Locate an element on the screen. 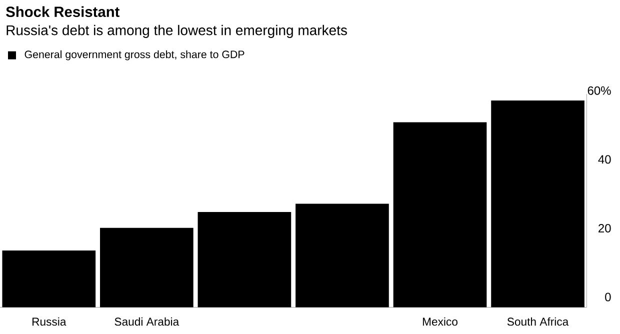 This screenshot has width=620, height=334. y-tick-label: 20 is located at coordinates (604, 228).